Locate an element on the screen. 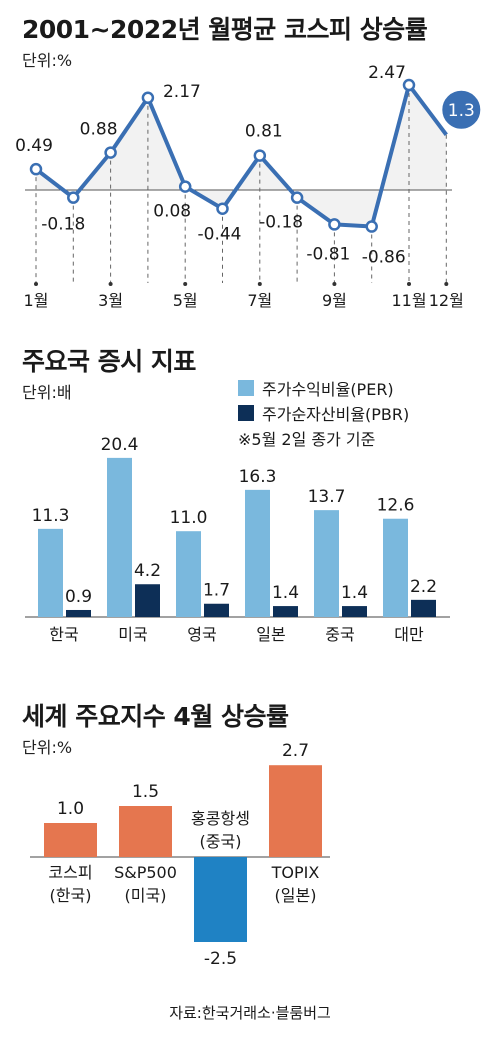 This screenshot has width=500, height=1049. world-category-label: 홍콩항셍 is located at coordinates (220, 818).